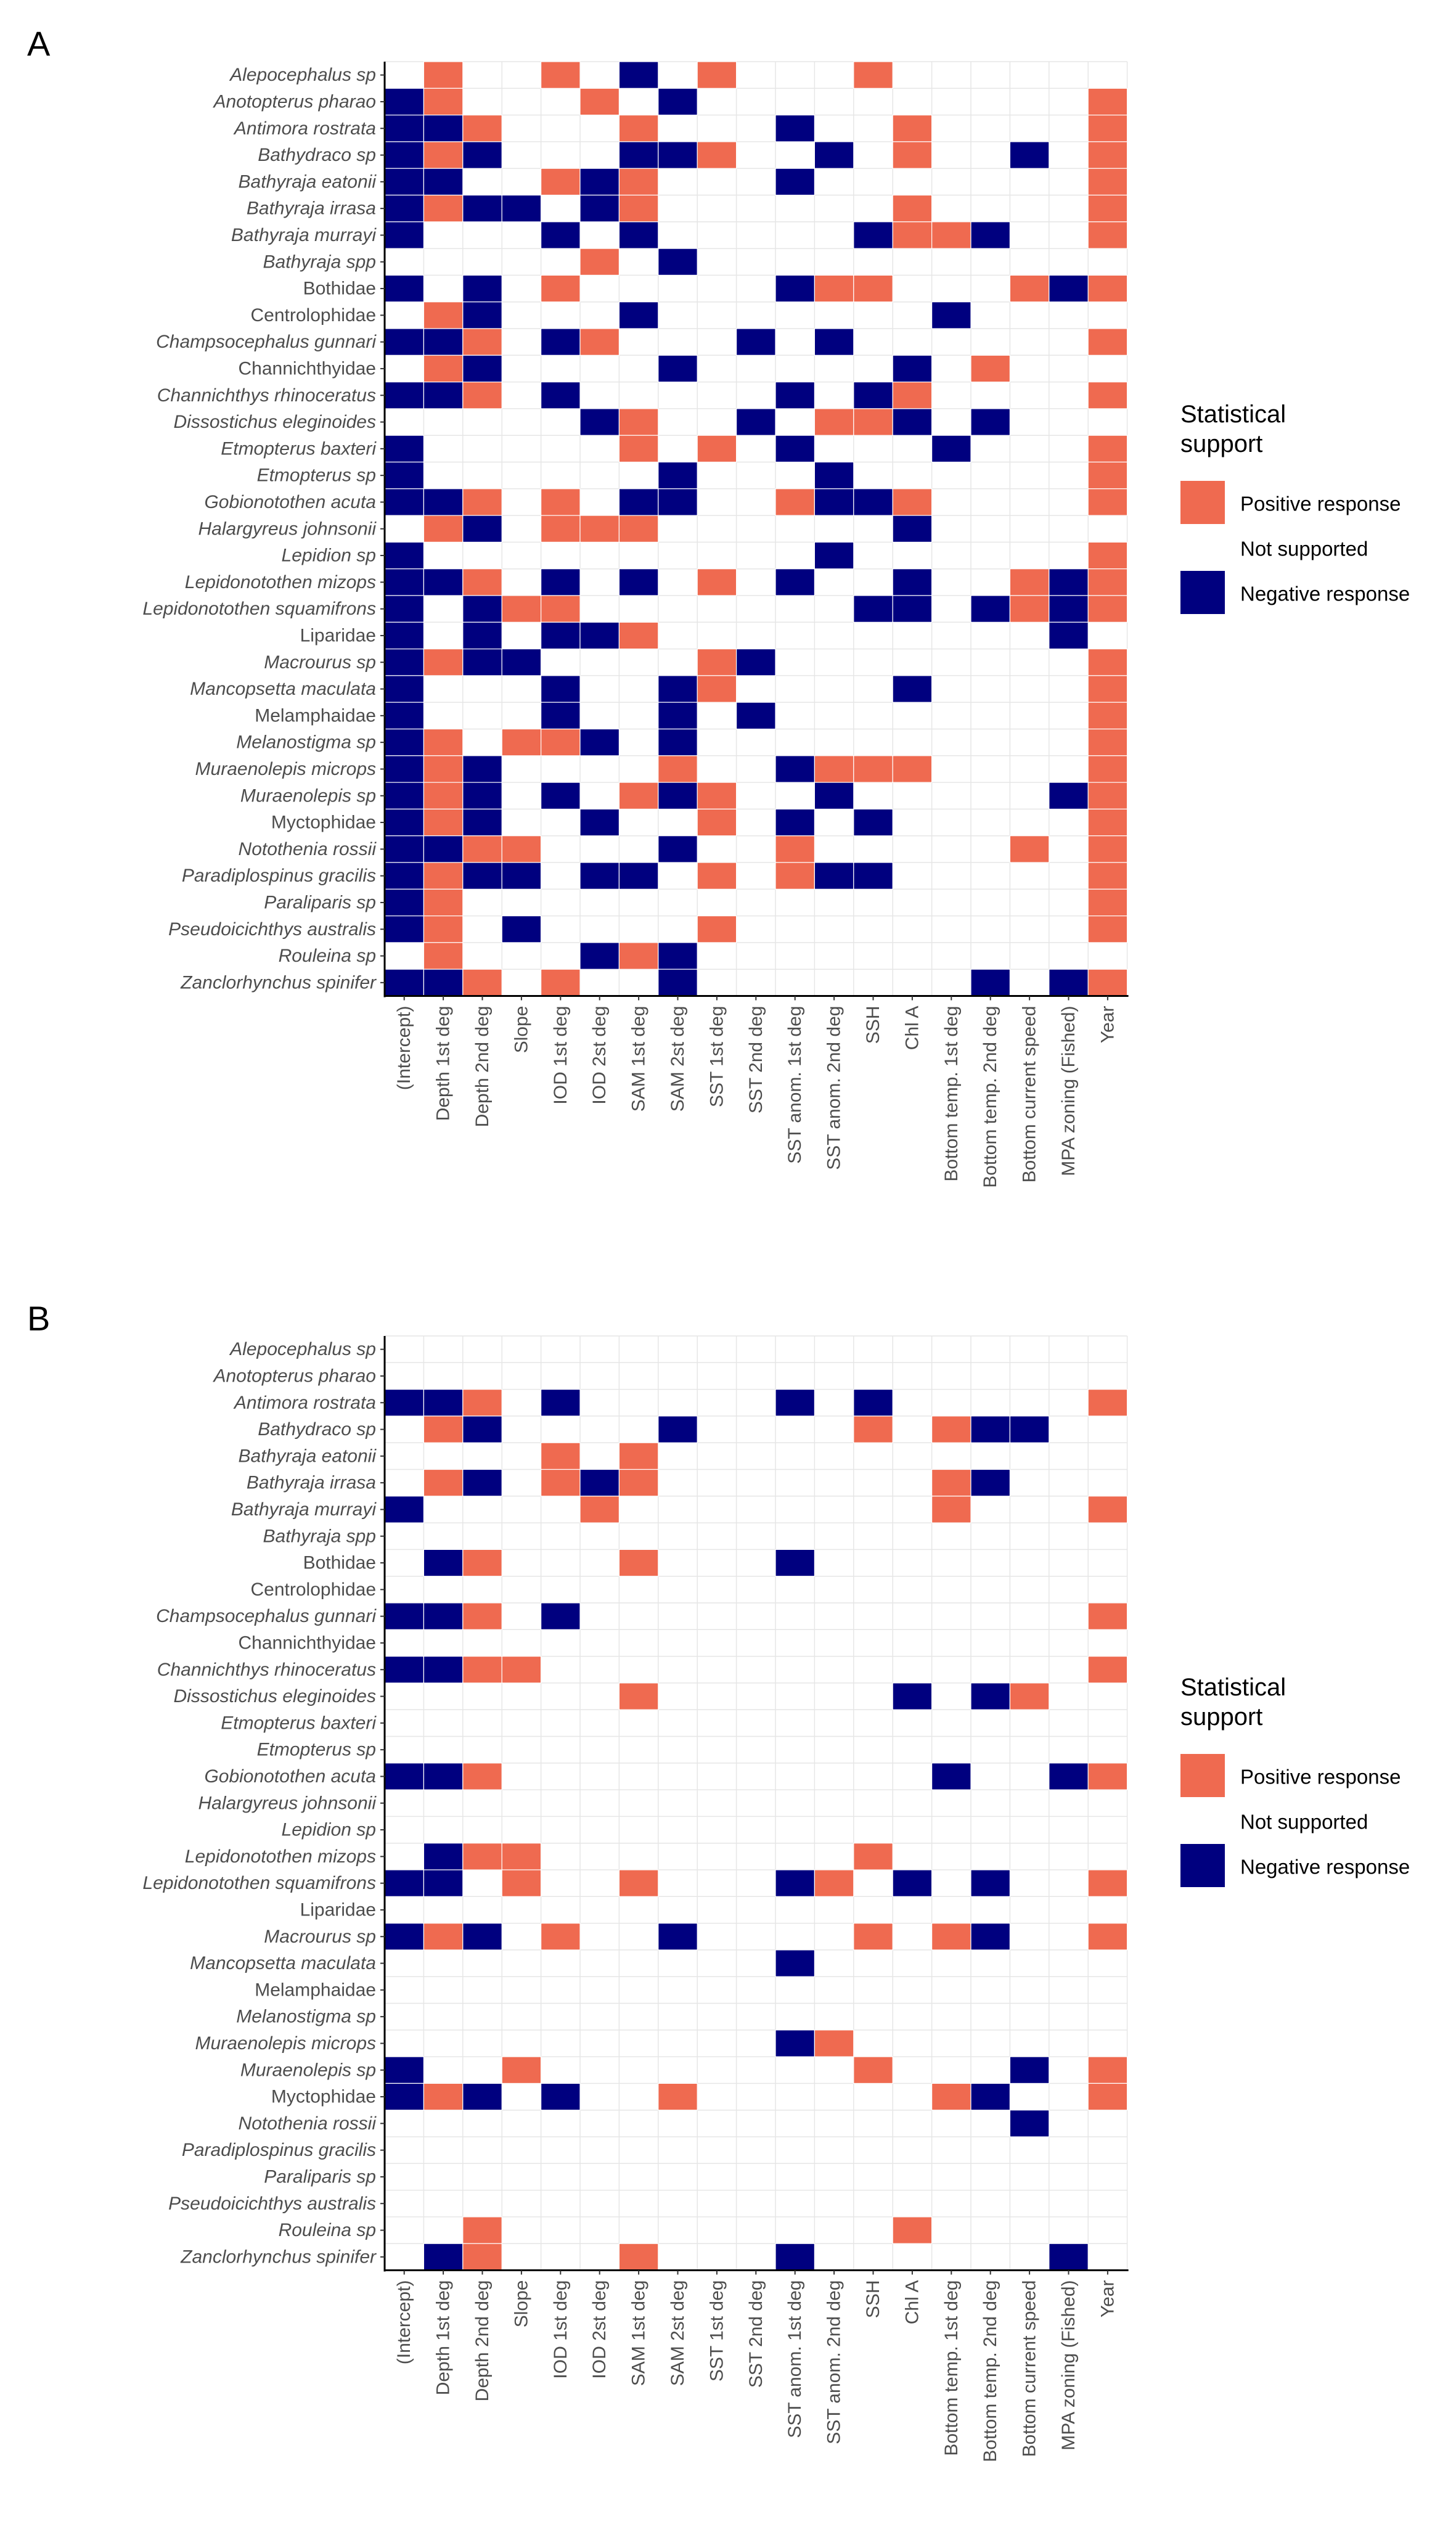 Image resolution: width=1456 pixels, height=2548 pixels. Describe the element at coordinates (1233, 414) in the screenshot. I see `legend-title: Statistical` at that location.